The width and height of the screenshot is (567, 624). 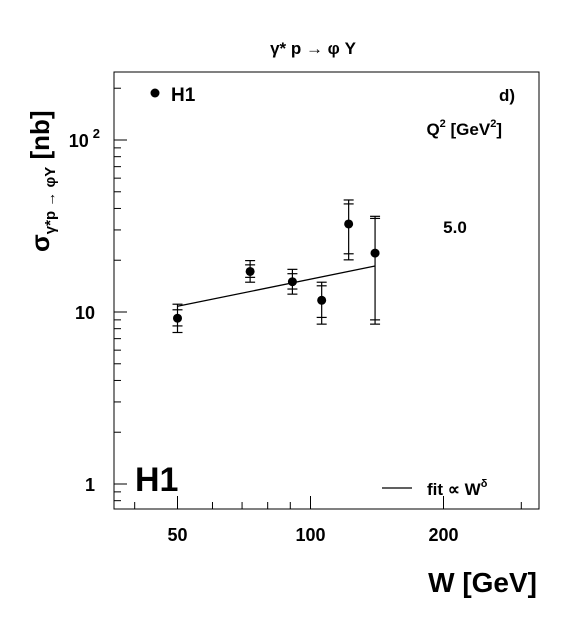 I want to click on x-tick-label: 100, so click(x=310, y=535).